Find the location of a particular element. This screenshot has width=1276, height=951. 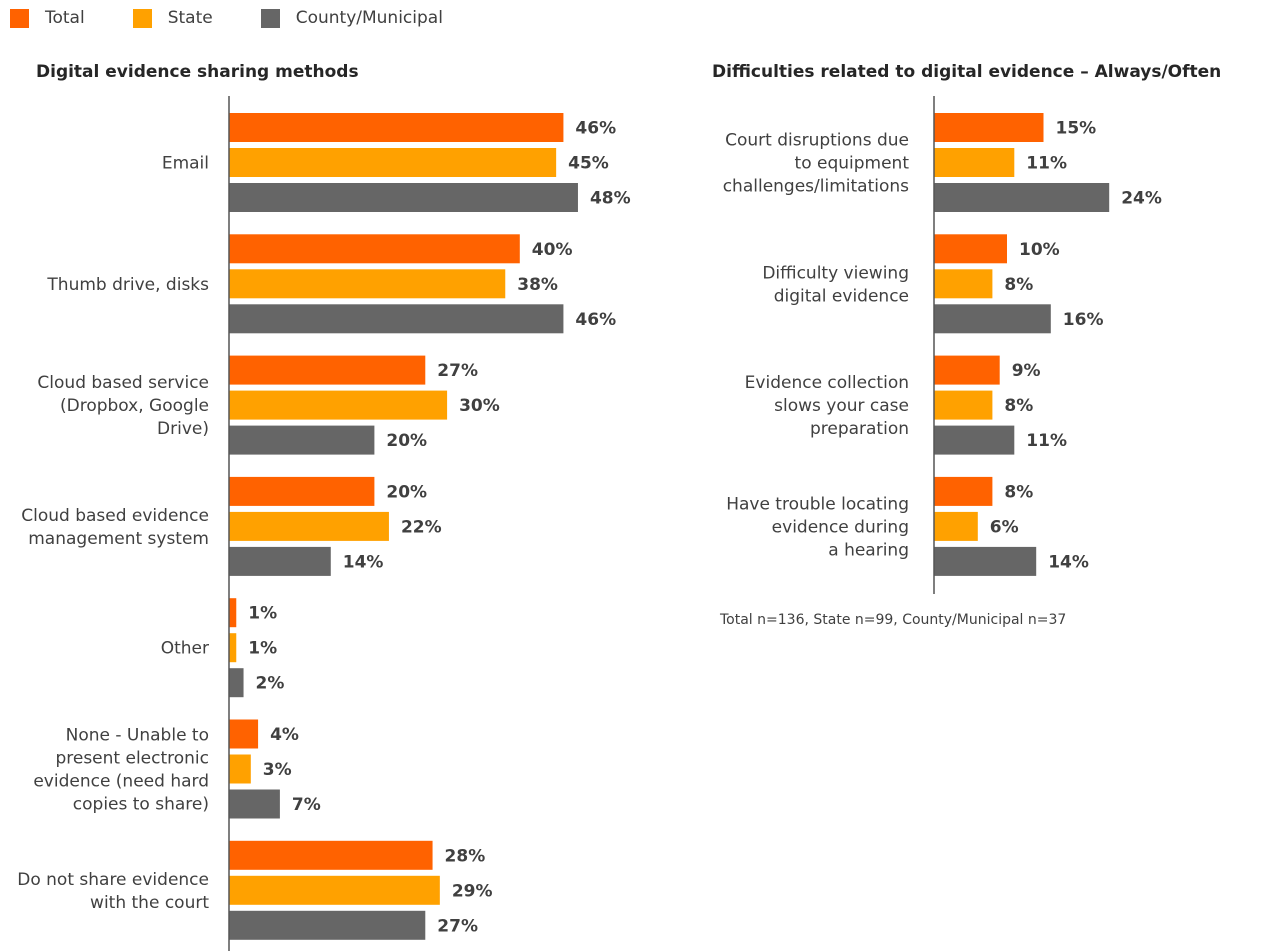

left-category-label-3: Cloud based evidence management system is located at coordinates (115, 527).